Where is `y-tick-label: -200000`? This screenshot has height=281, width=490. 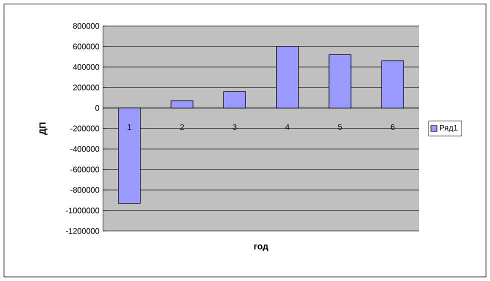
y-tick-label: -200000 is located at coordinates (85, 129).